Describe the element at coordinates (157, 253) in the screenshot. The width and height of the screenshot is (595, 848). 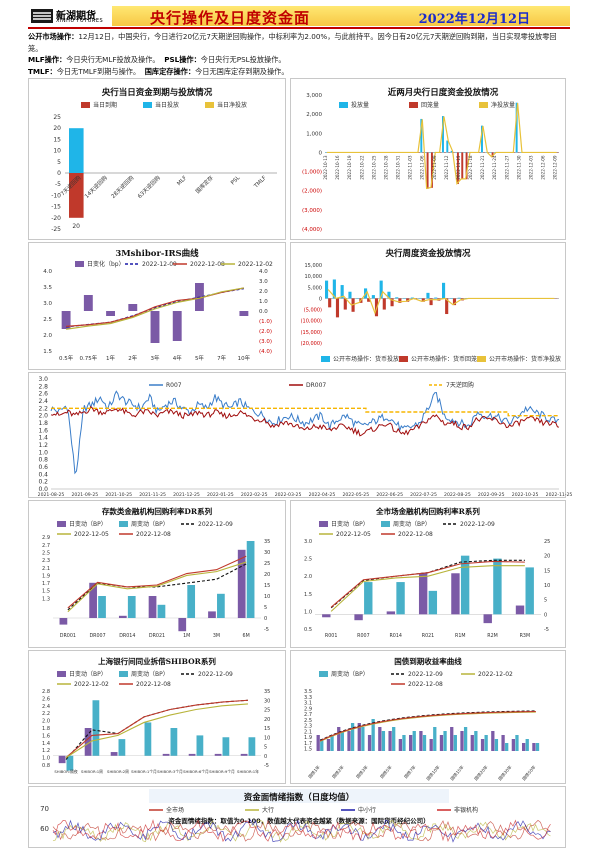
I see `chart-title: 3Mshibor-IRS曲线` at that location.